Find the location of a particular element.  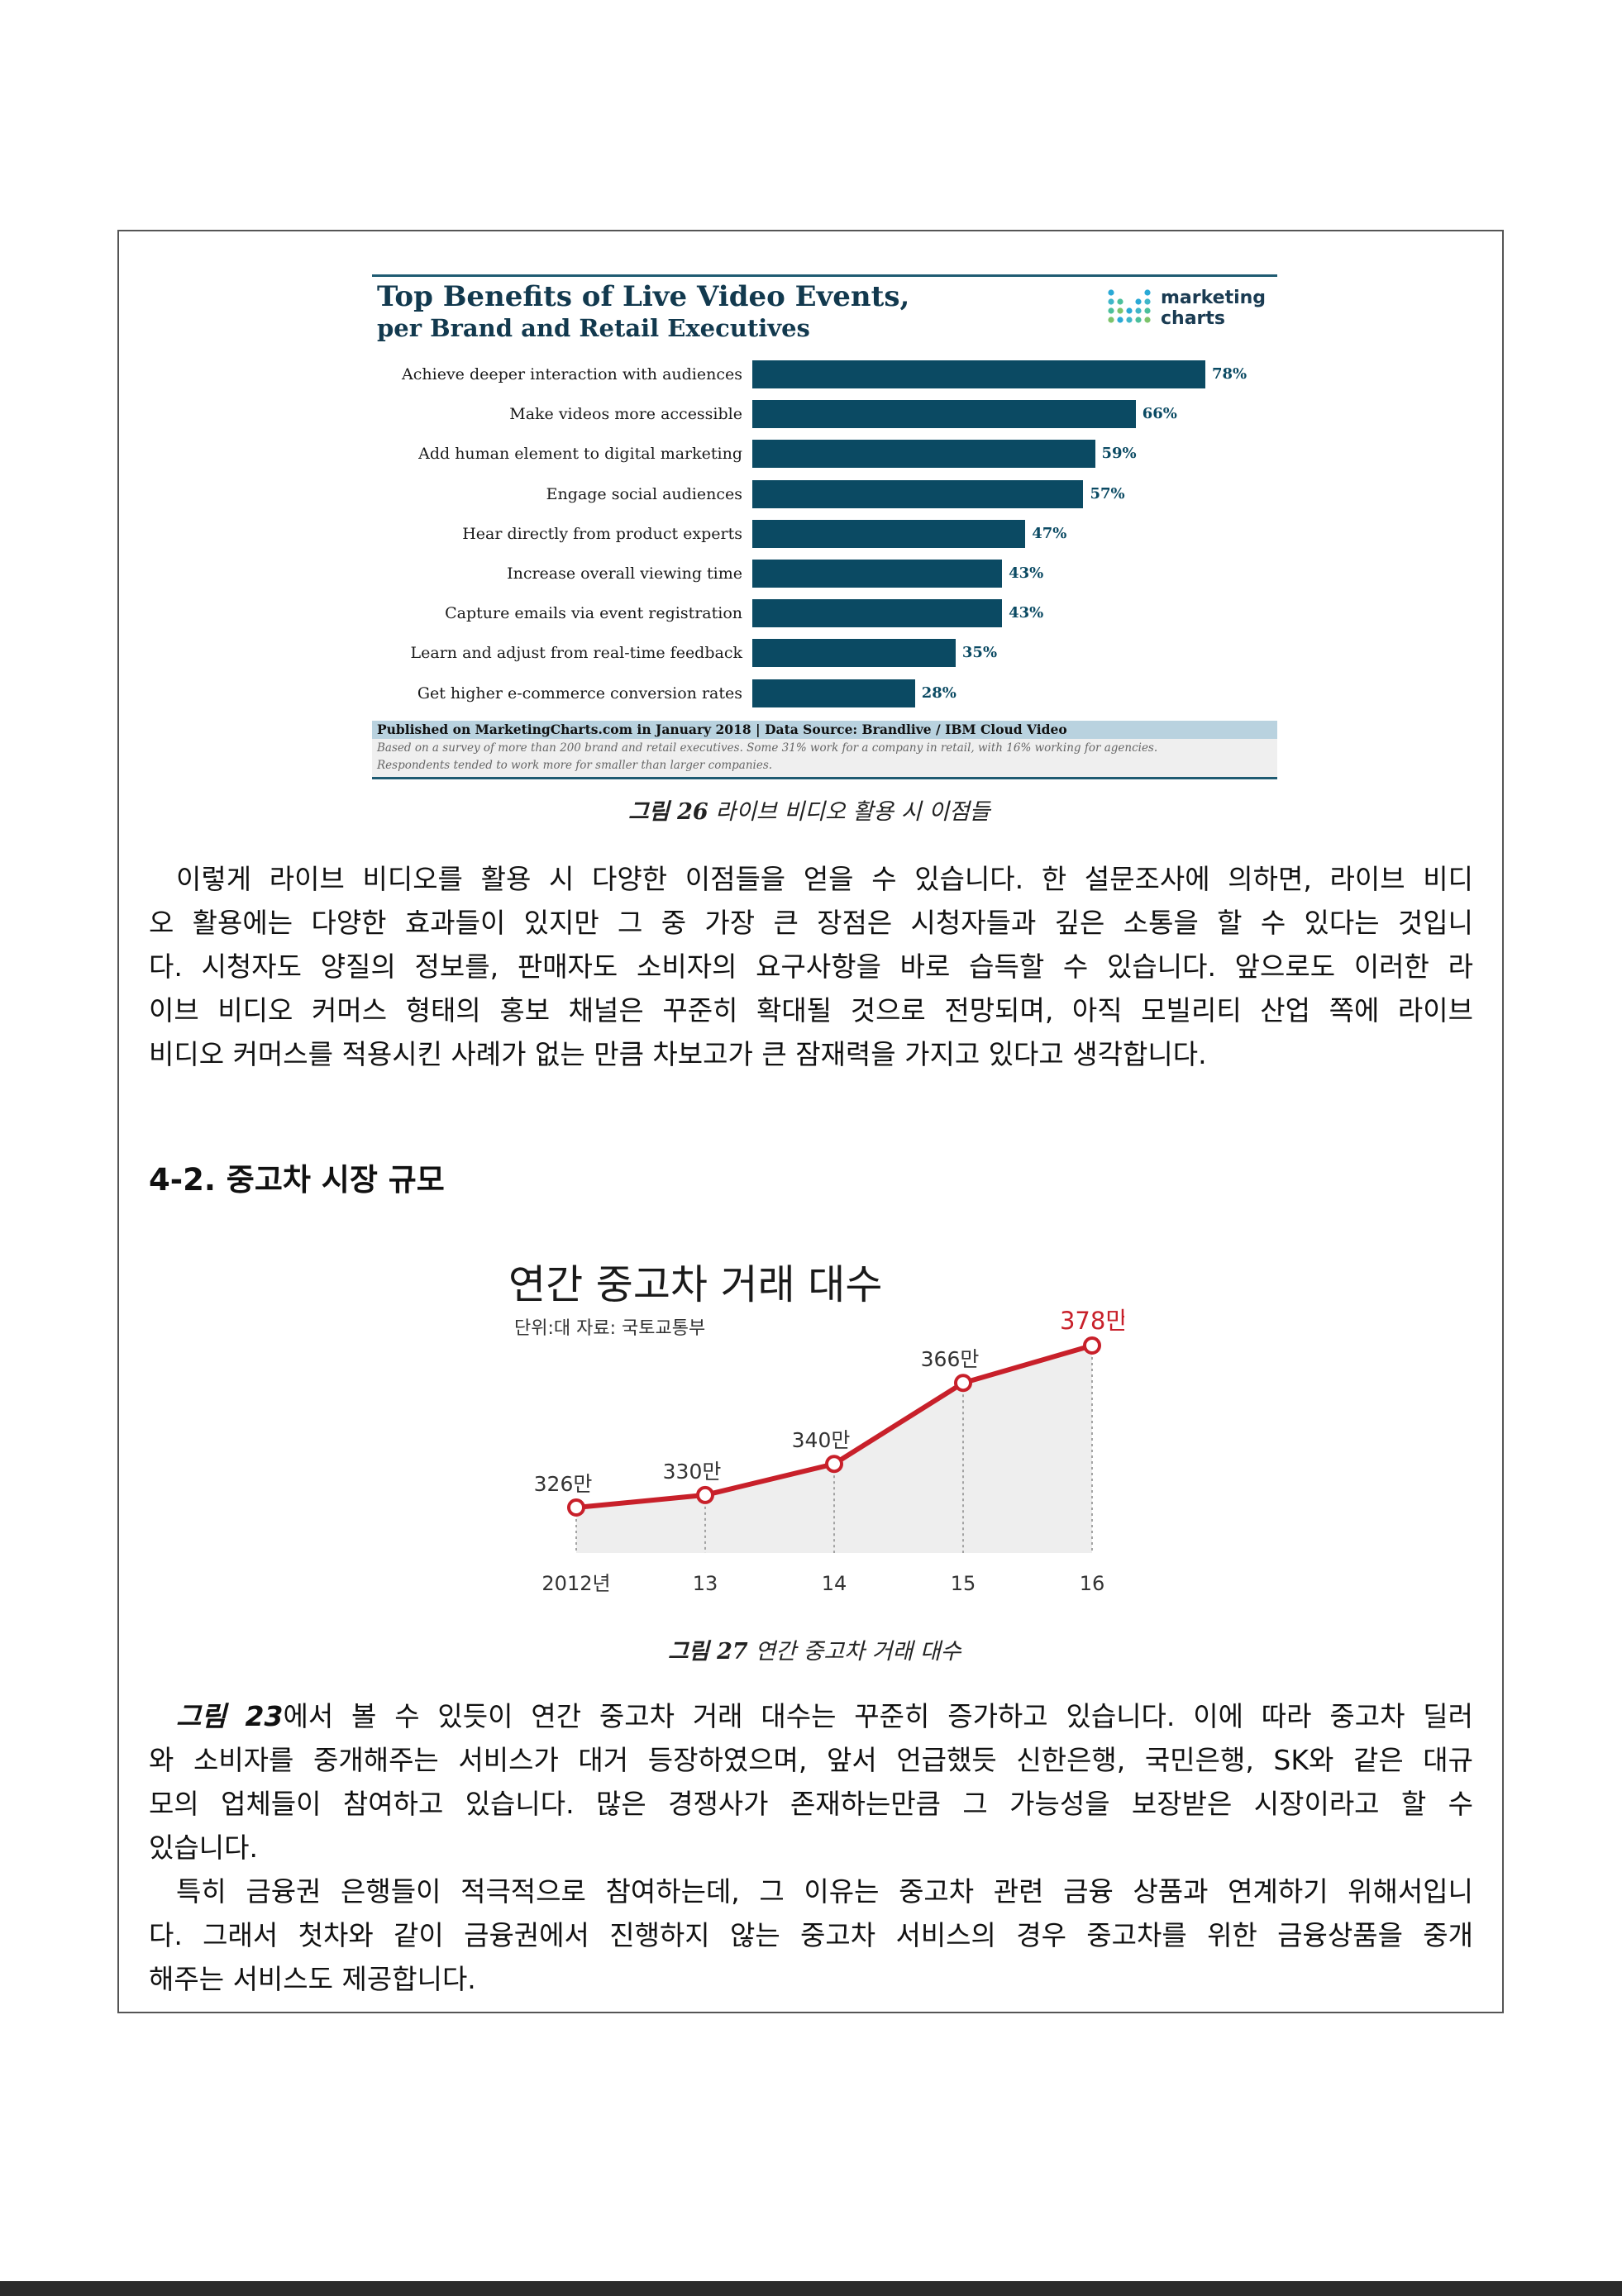

dot-grid-logo-icon is located at coordinates (1129, 306).